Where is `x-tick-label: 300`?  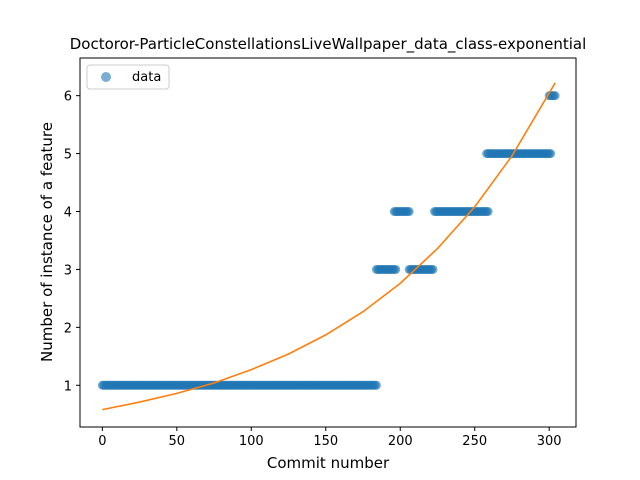
x-tick-label: 300 is located at coordinates (549, 441).